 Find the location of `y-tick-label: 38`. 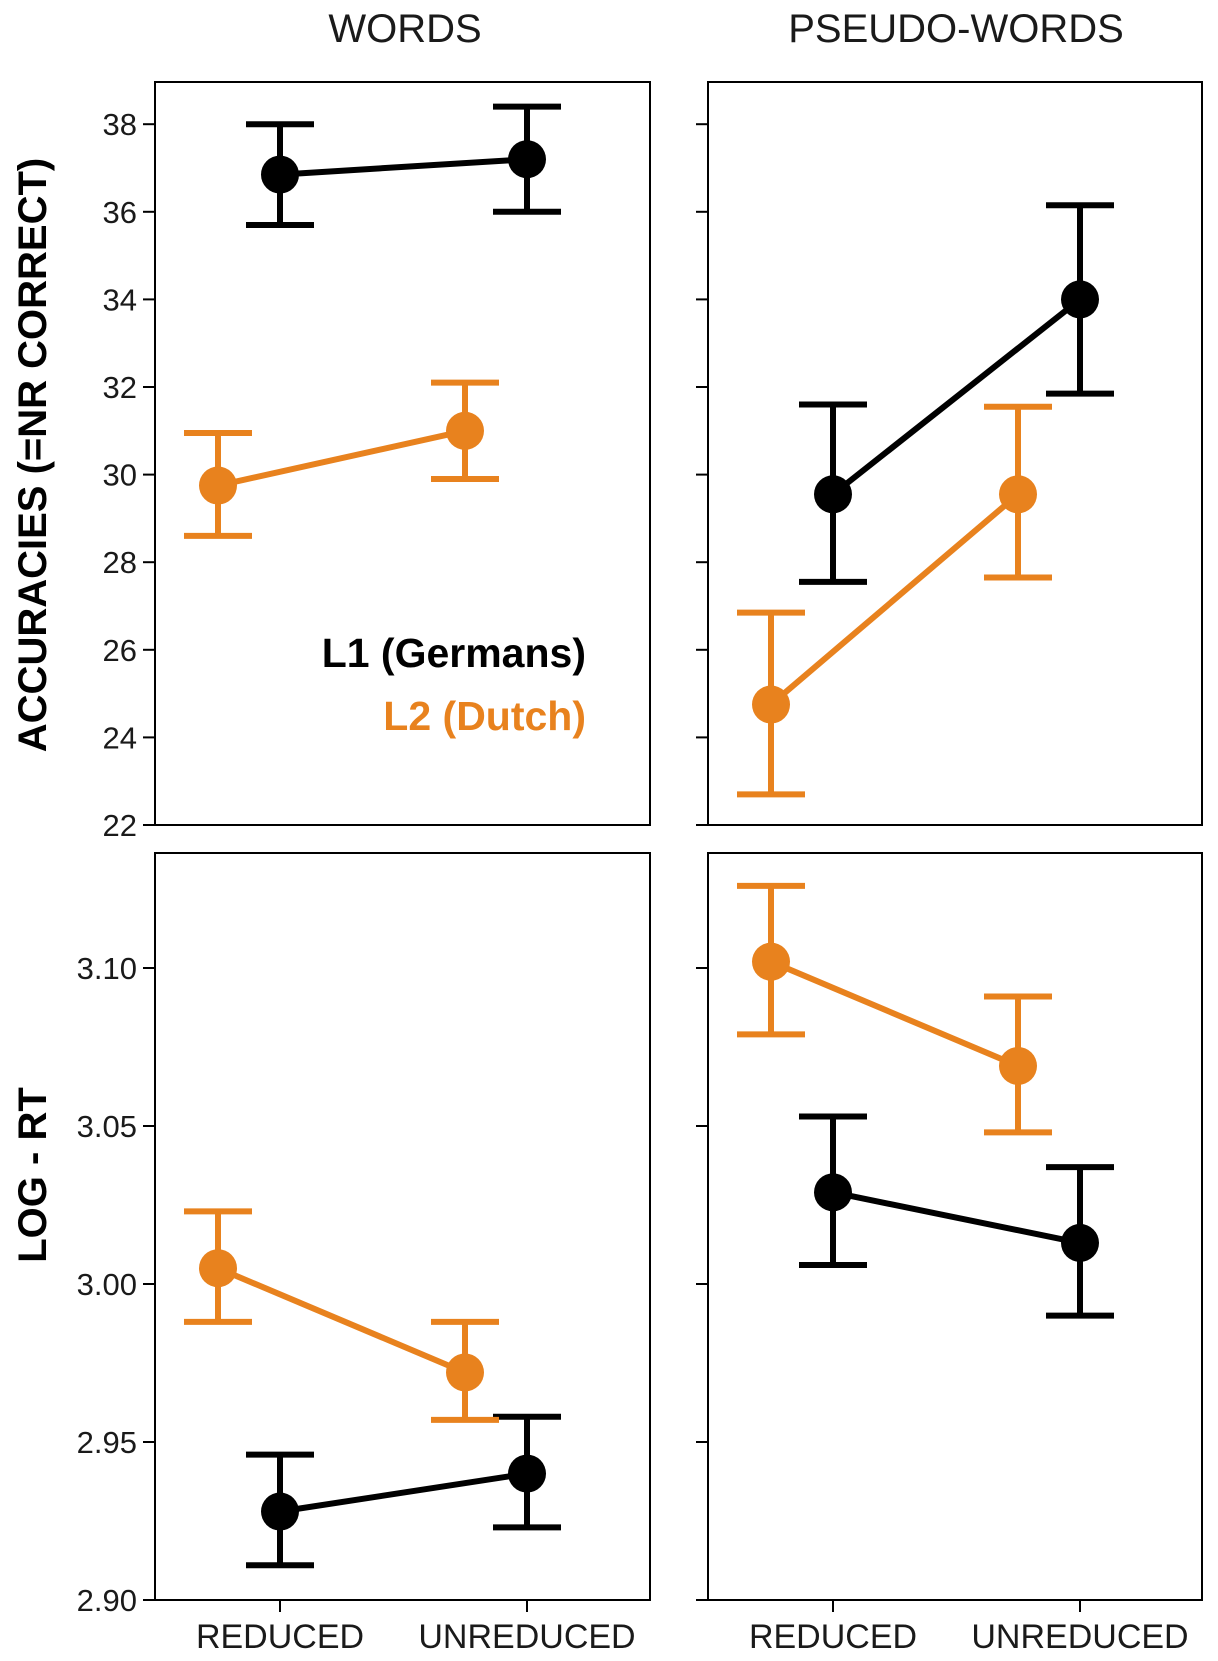

y-tick-label: 38 is located at coordinates (120, 124).